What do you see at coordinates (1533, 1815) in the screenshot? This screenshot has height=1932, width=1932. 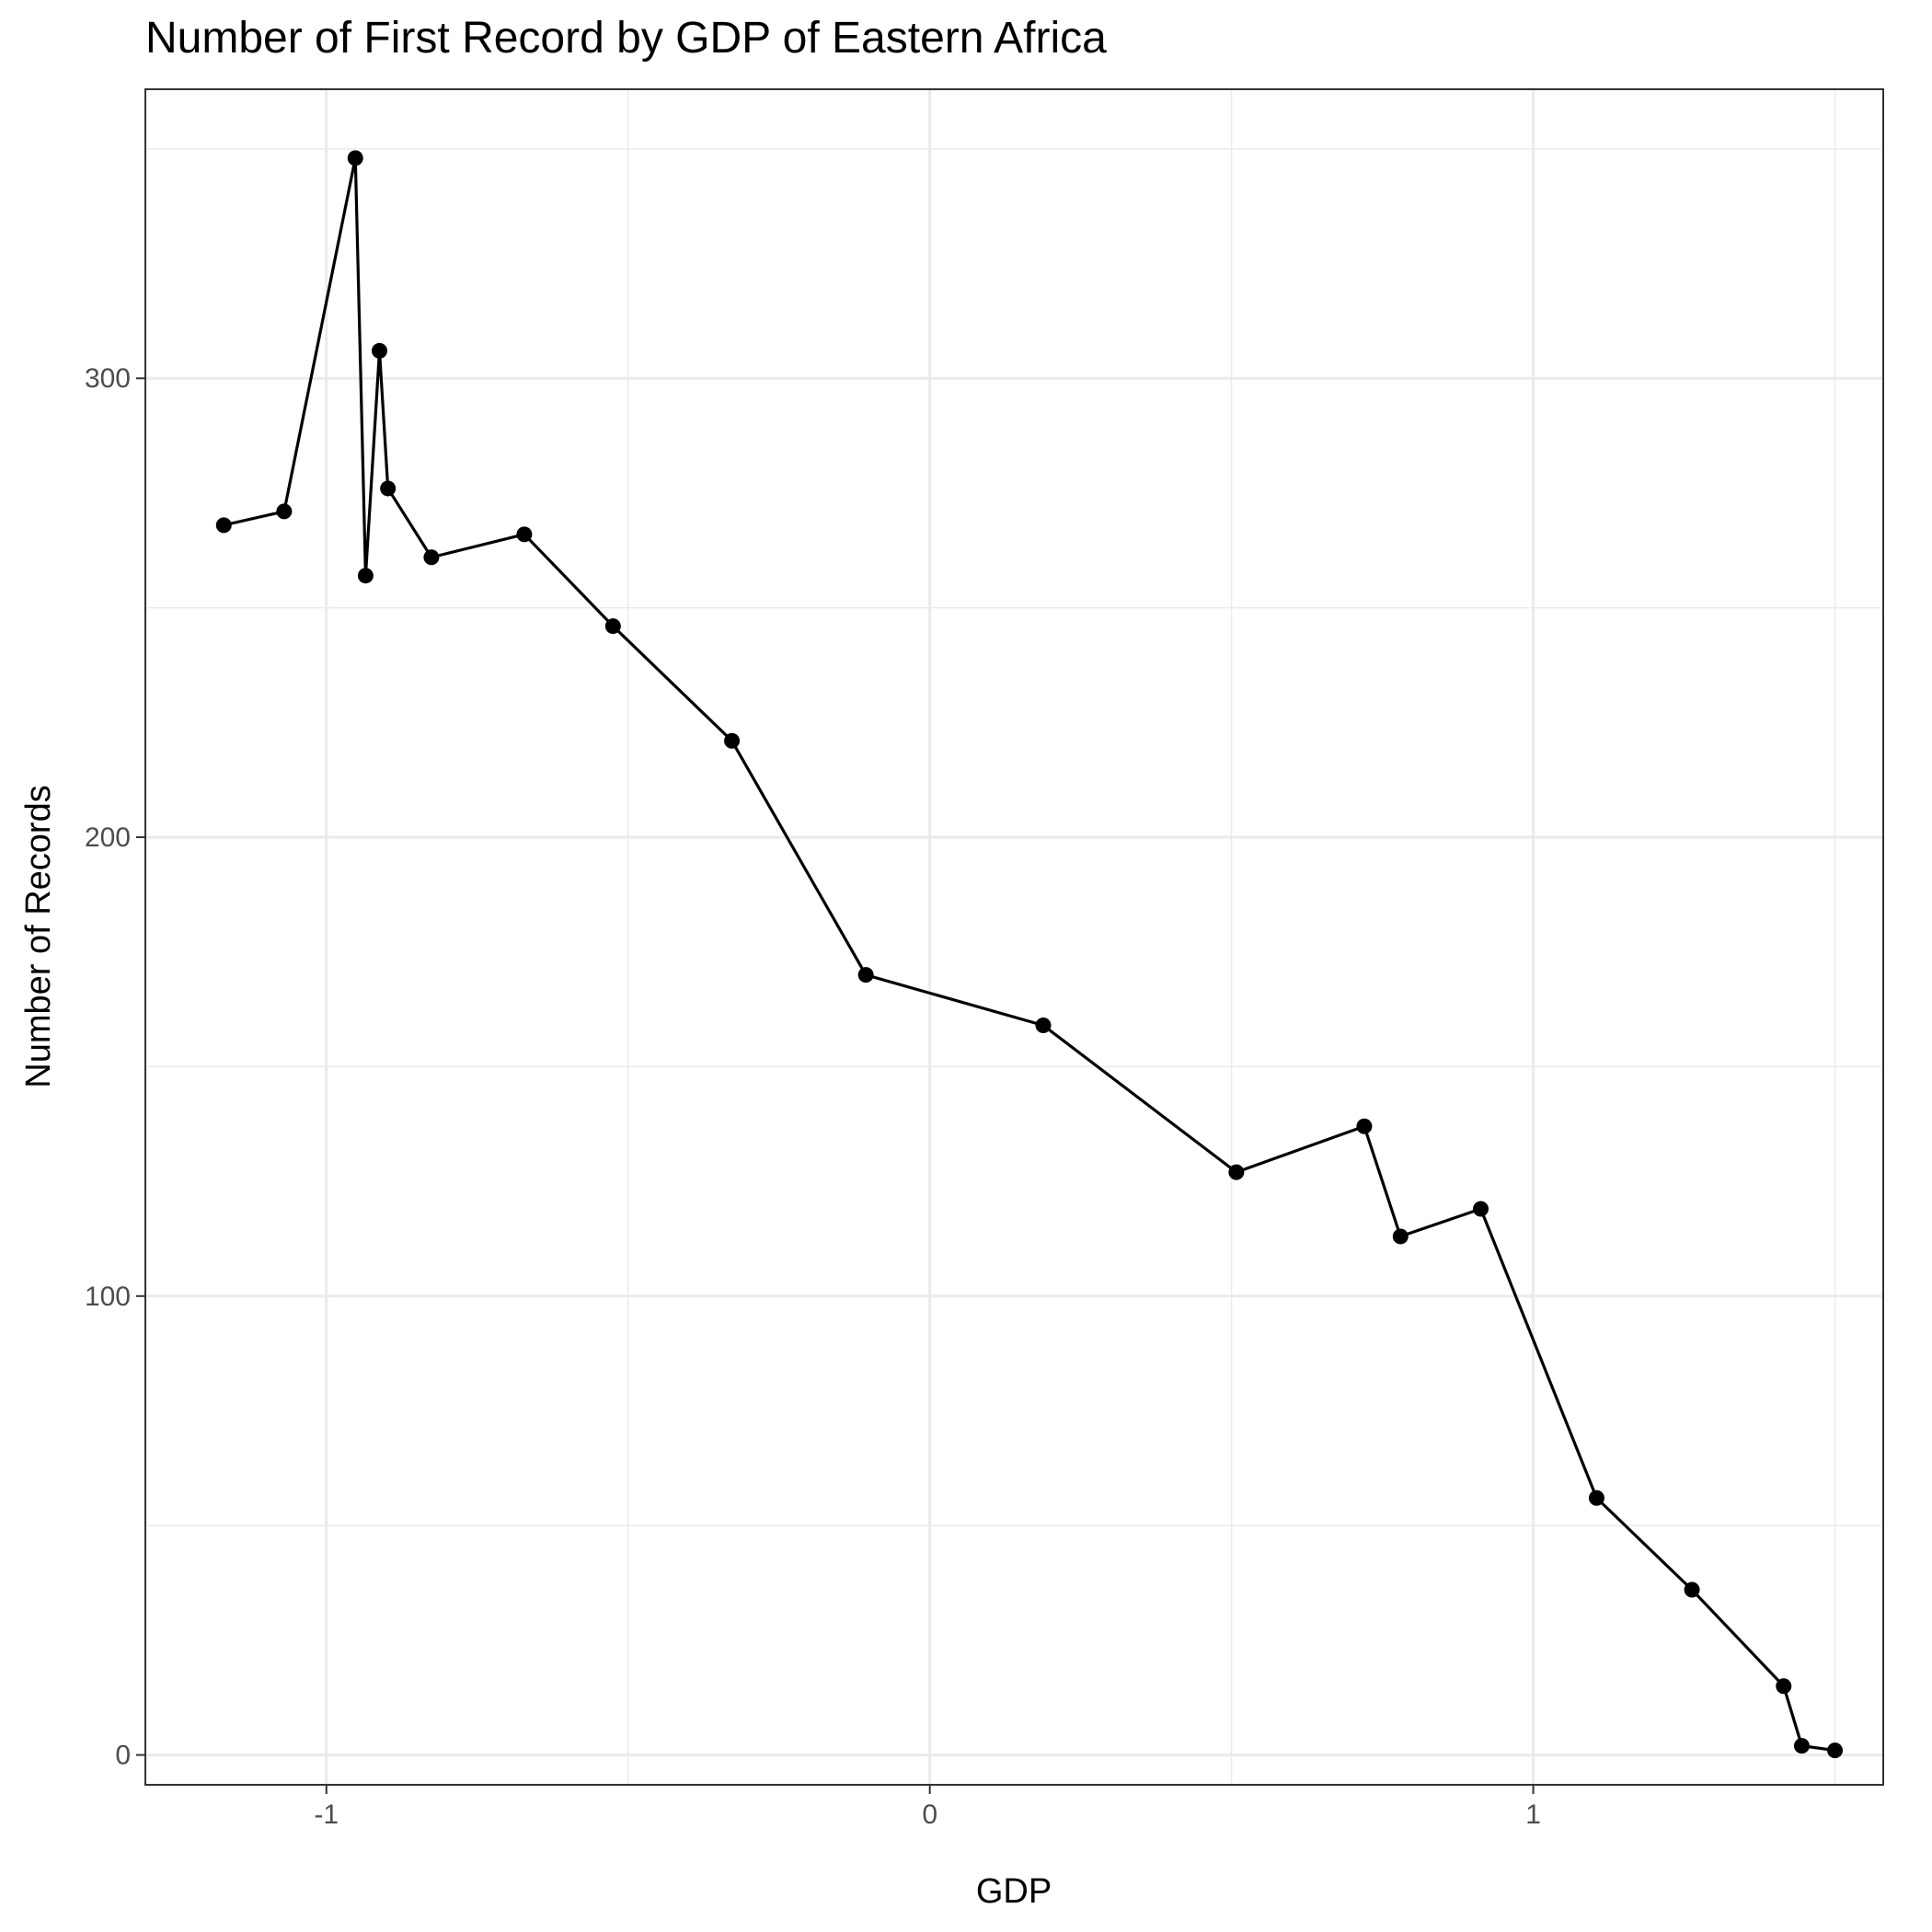 I see `x-tick-label: 1` at bounding box center [1533, 1815].